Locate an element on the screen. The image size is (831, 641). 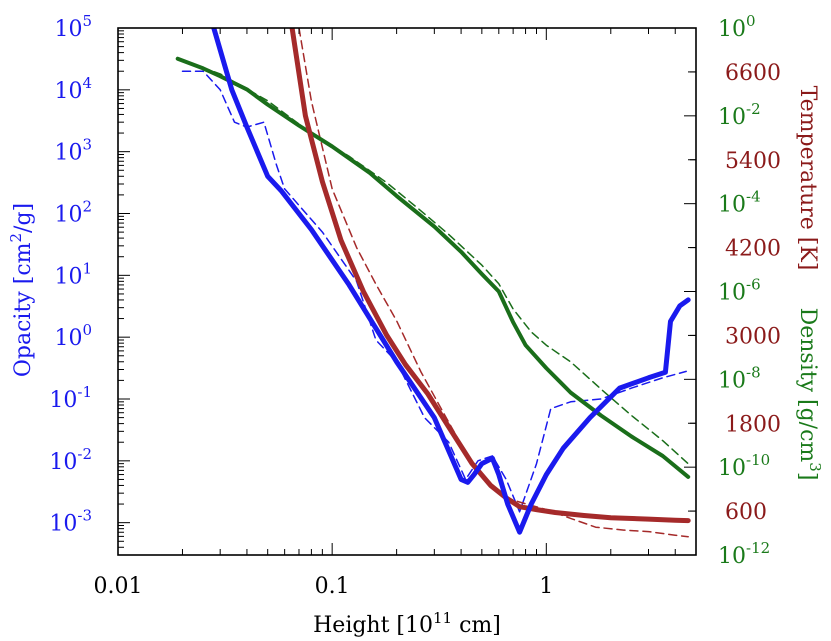
opacity-tick-label-exp: -1 is located at coordinates (84, 392).